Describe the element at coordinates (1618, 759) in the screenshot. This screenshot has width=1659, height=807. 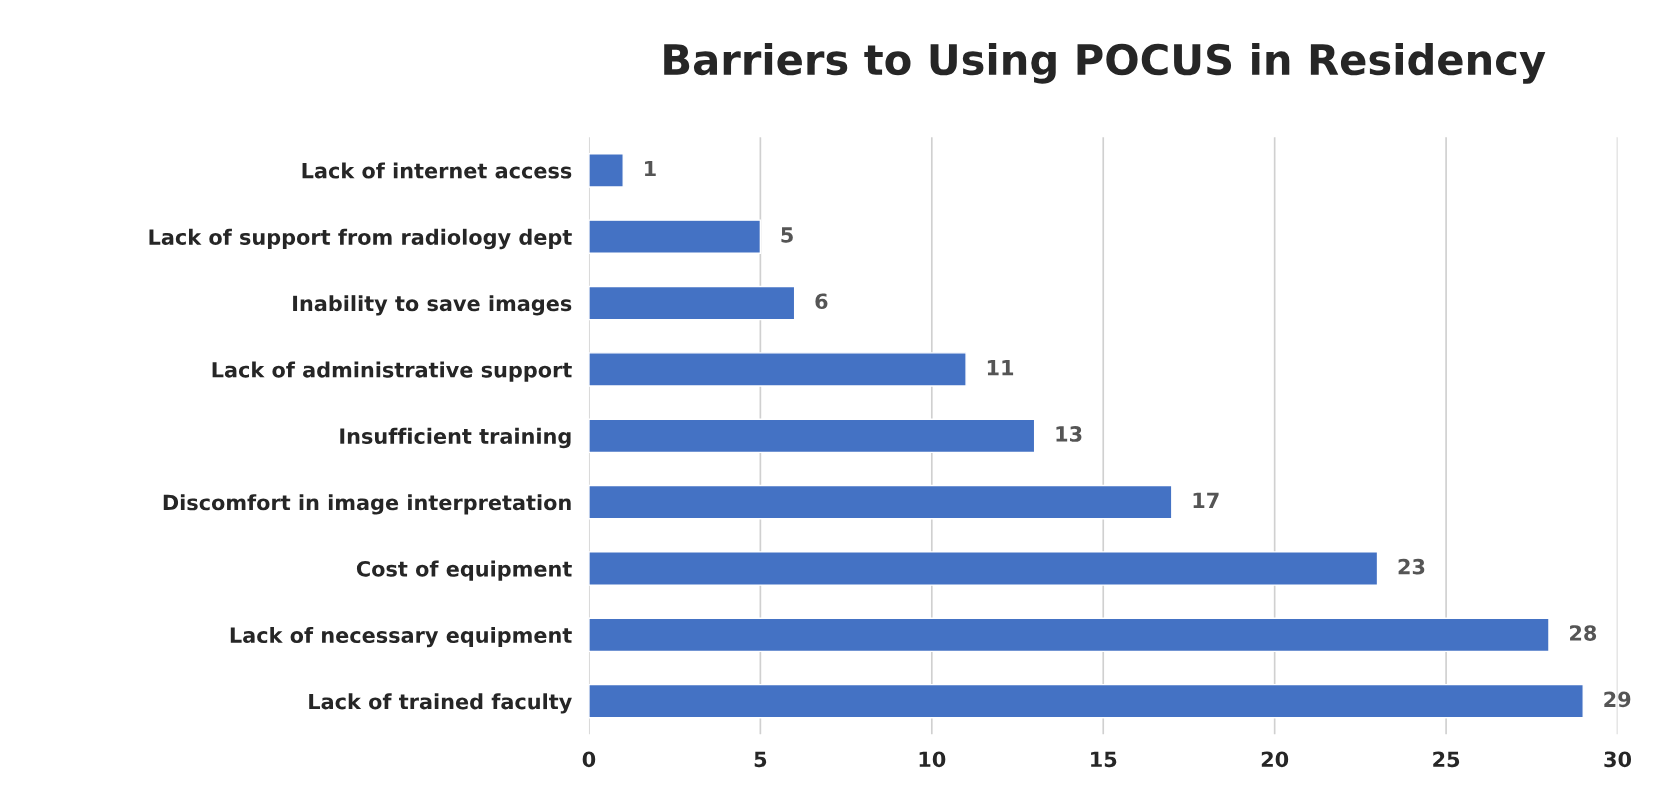
I see `x-tick-label: 30` at that location.